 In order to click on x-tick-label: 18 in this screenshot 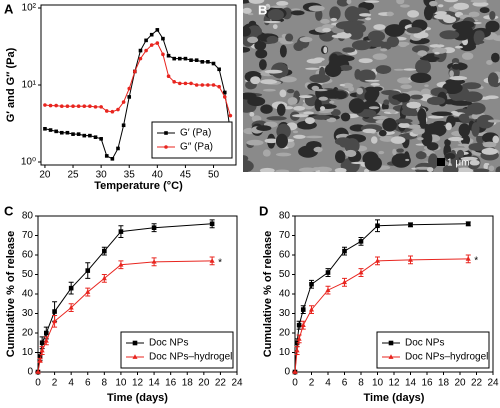, I will do `click(188, 383)`.